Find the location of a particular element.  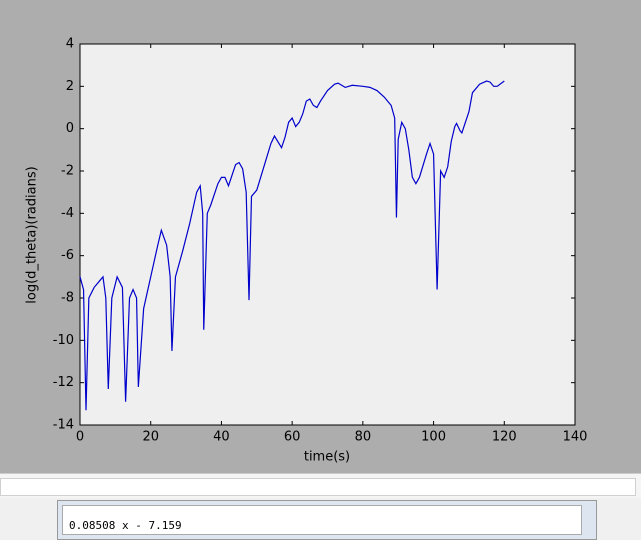

y-axis-label: log(d_theta)(radians) is located at coordinates (32, 234).